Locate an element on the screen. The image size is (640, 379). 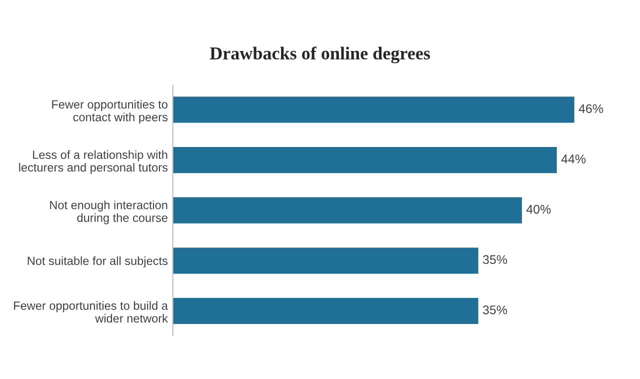
y-tick-label: Less of a relationship with lecturers and personal tutors is located at coordinates (93, 162).